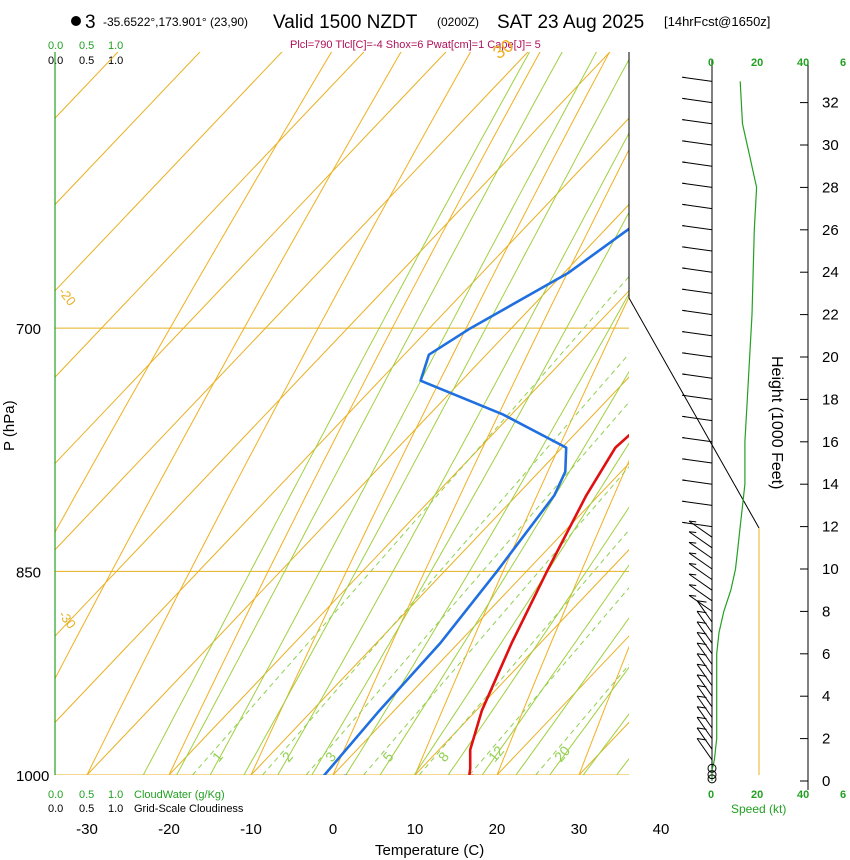 This screenshot has width=850, height=860. I want to click on mixing-ratio-line, so click(496, 620).